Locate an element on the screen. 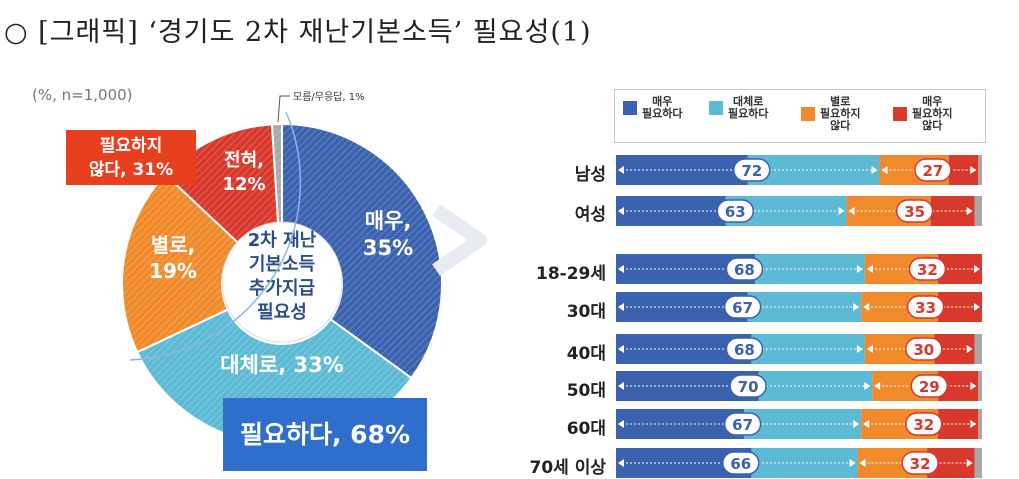 The height and width of the screenshot is (479, 1019). legend-label: 대체로 필요하다 is located at coordinates (748, 108).